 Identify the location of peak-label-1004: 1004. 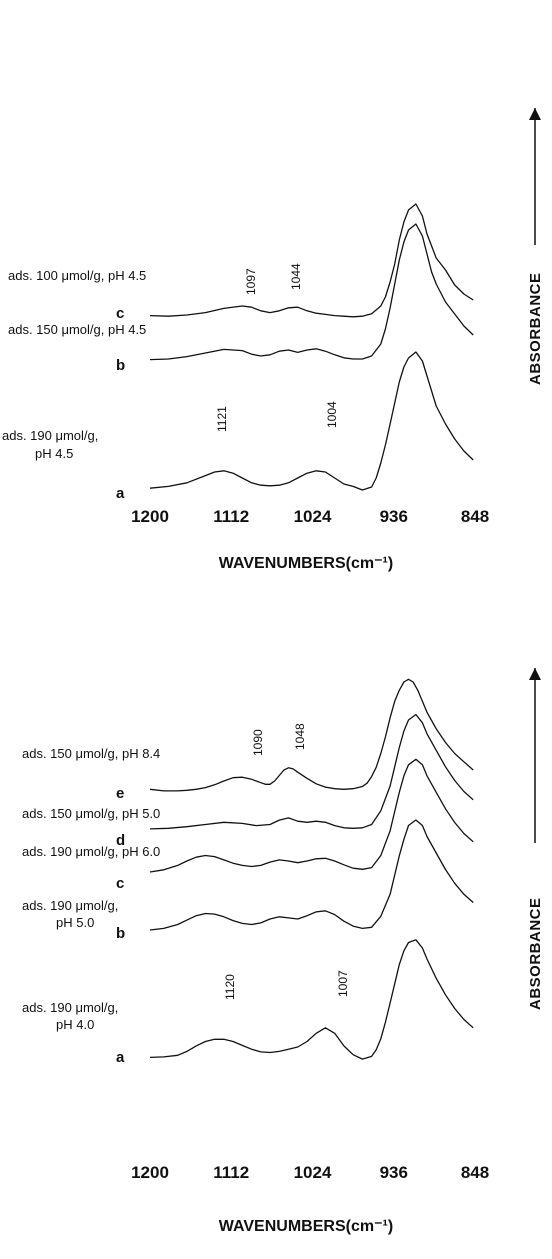
(332, 414).